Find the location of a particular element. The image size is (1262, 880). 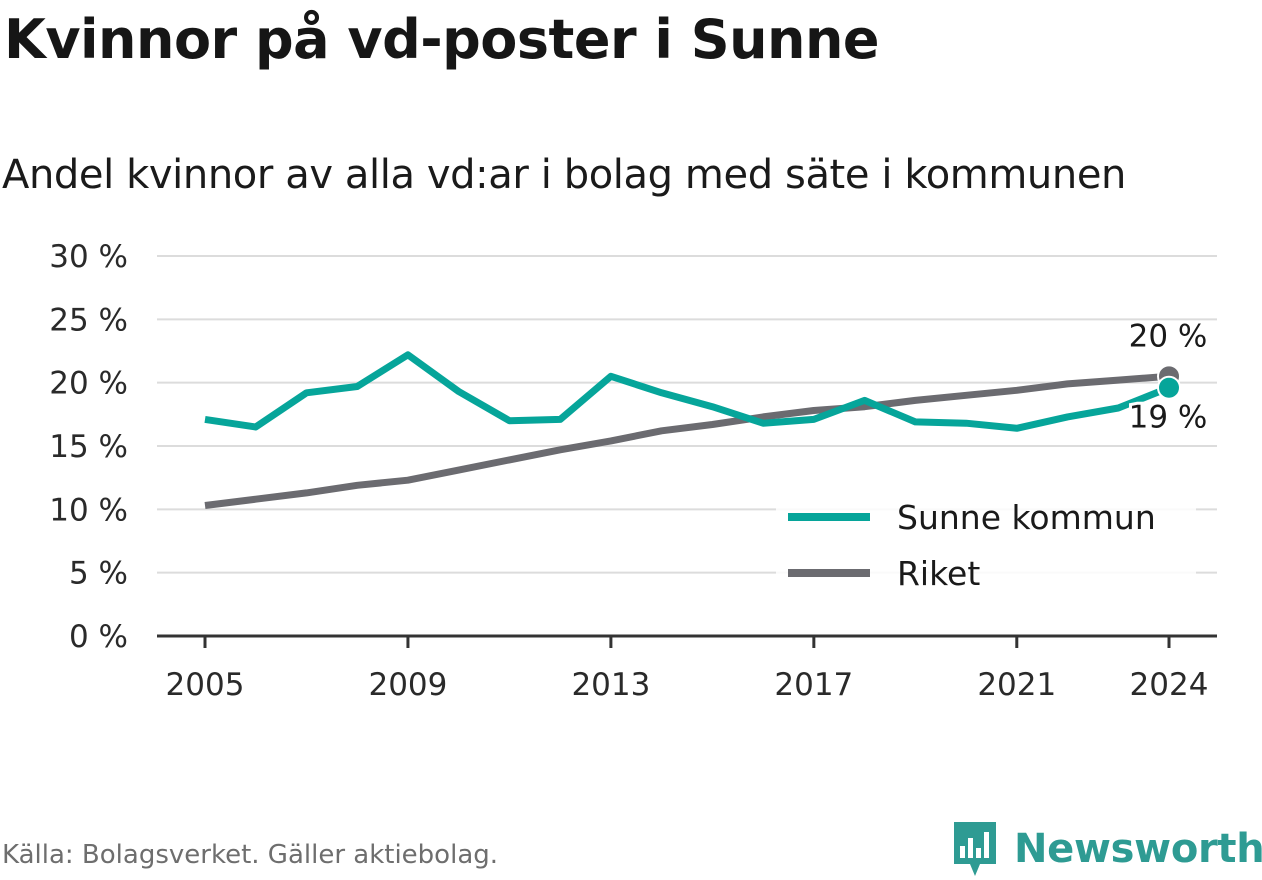

bar-chart-speech-bubble-icon is located at coordinates (975, 849).